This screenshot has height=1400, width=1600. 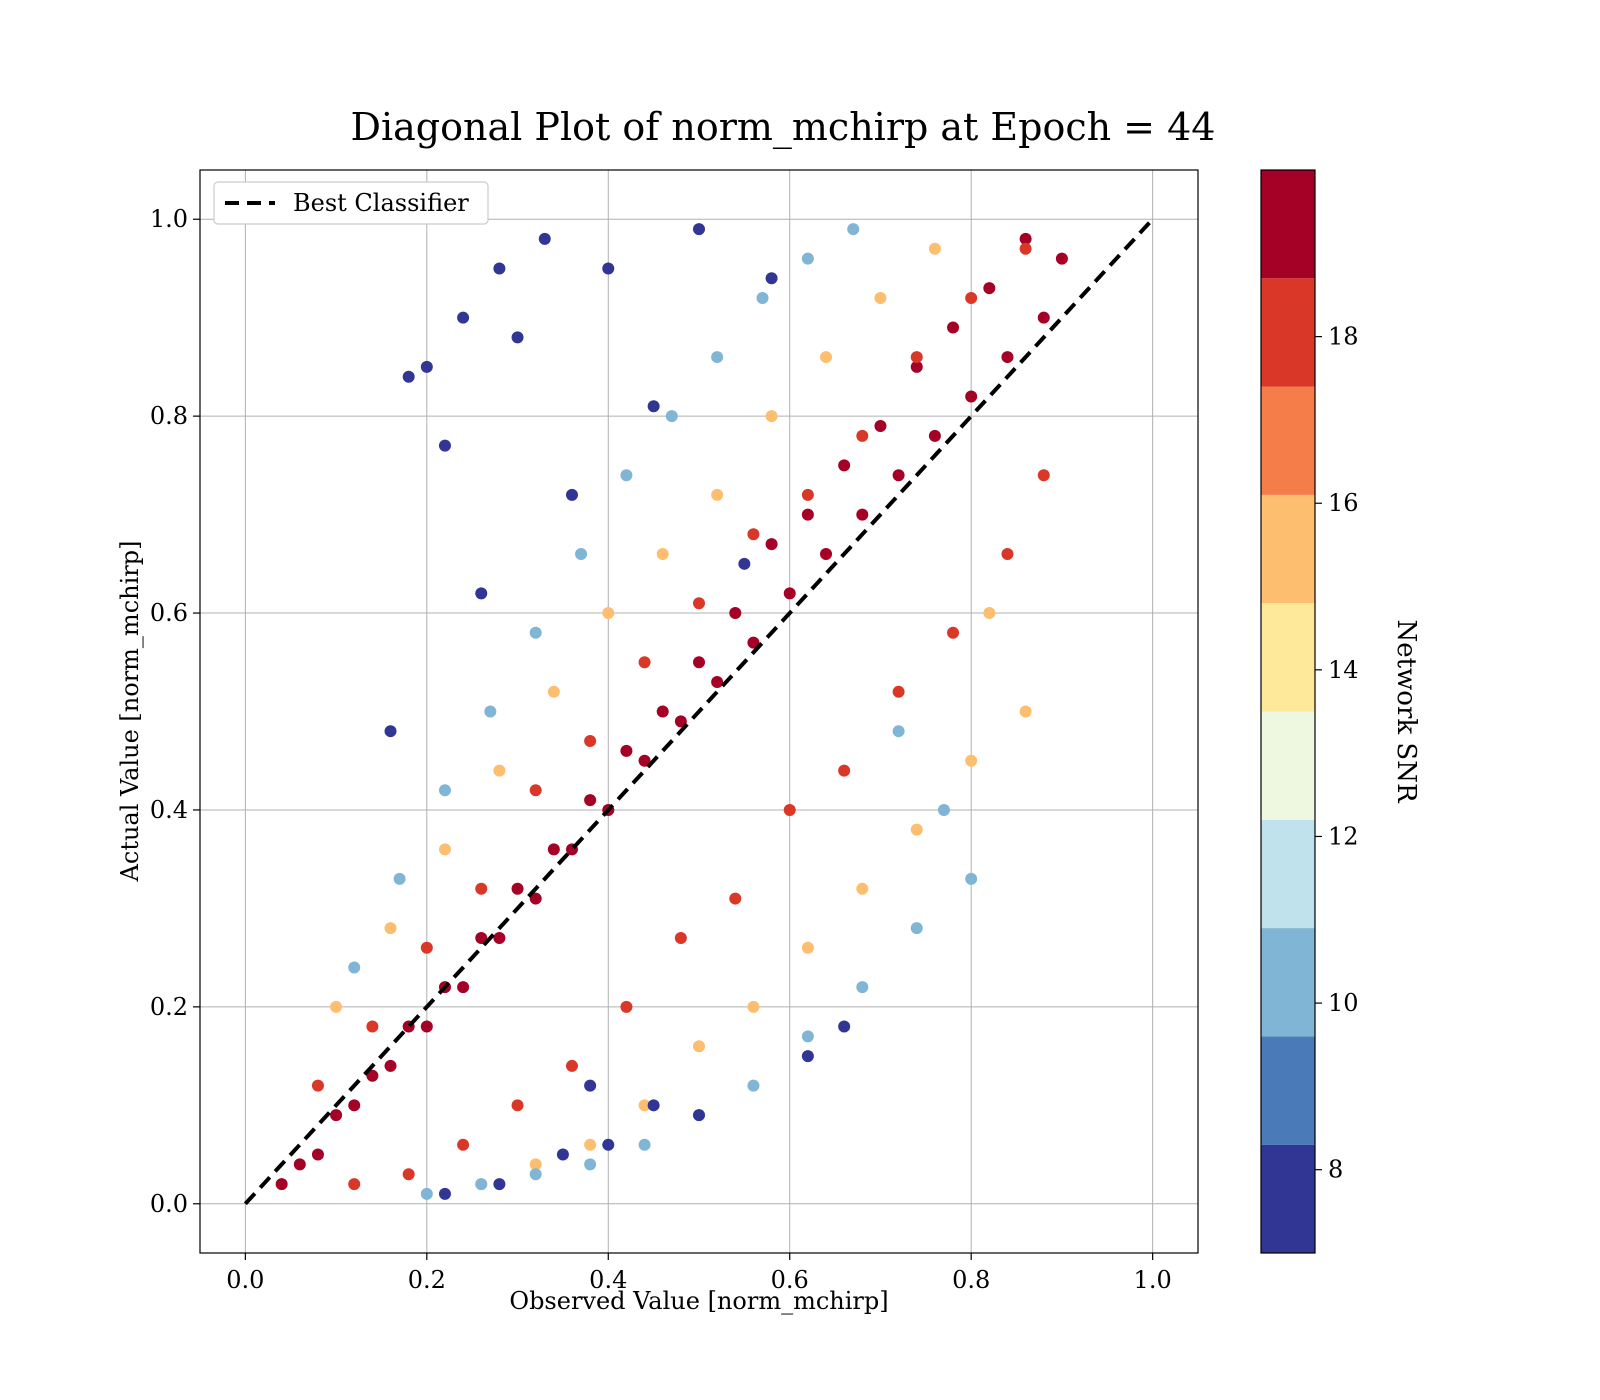 I want to click on x-tick-label: 0.6, so click(x=790, y=1280).